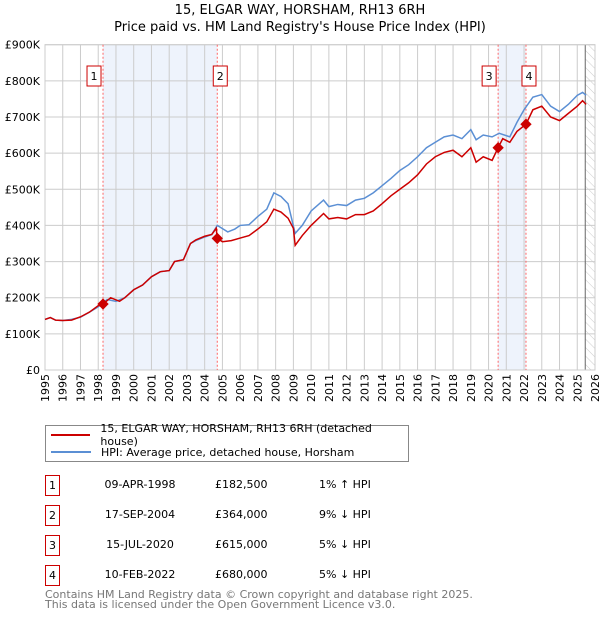 This screenshot has width=600, height=620. I want to click on table-row: 4 10-FEB-2022 £680,000 5% ↓ HPI, so click(245, 575).